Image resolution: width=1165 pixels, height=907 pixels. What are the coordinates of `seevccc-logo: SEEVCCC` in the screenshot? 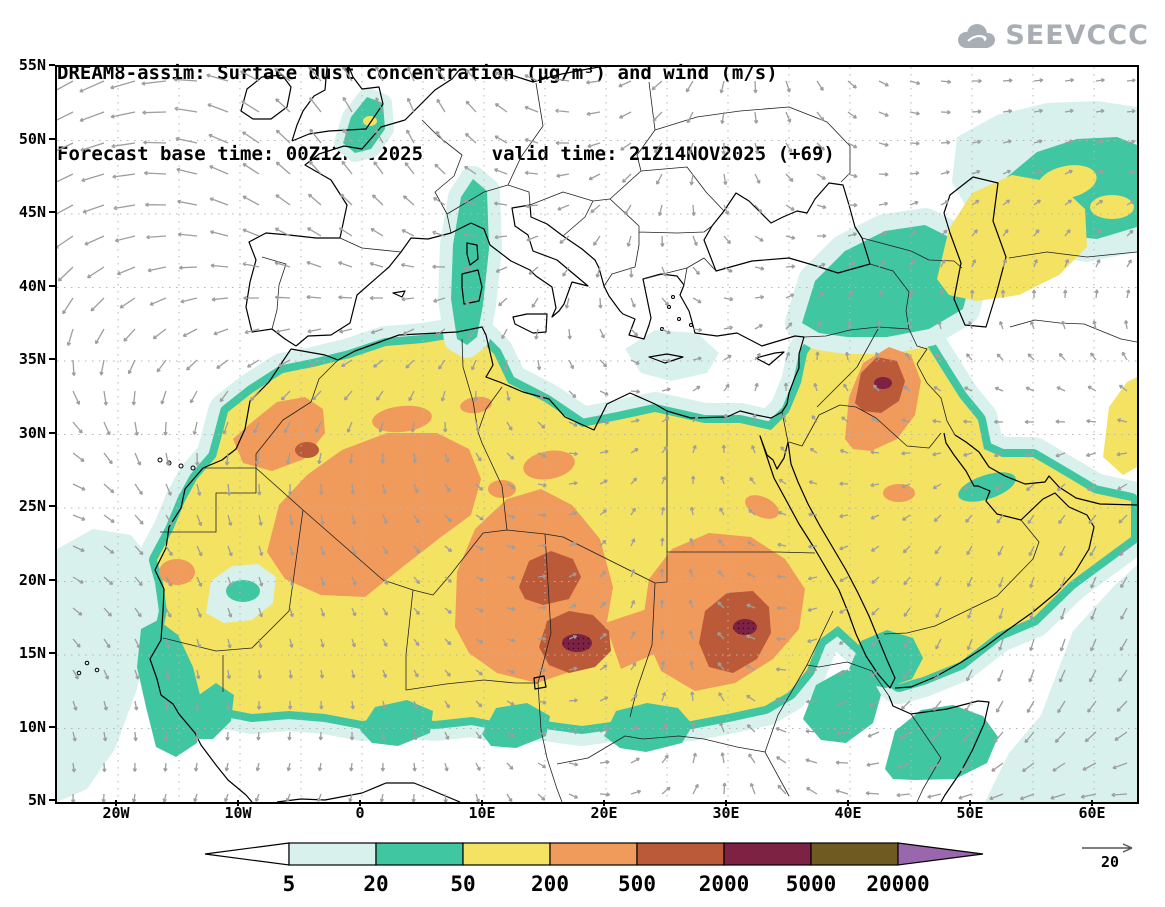 It's located at (1051, 35).